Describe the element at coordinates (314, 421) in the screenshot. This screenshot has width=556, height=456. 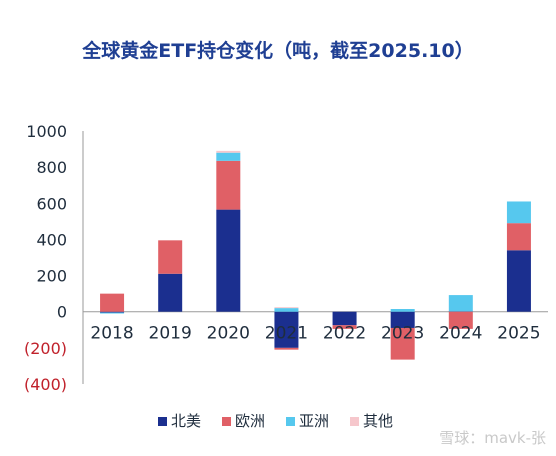
I see `legend-label-asia: 亚洲` at that location.